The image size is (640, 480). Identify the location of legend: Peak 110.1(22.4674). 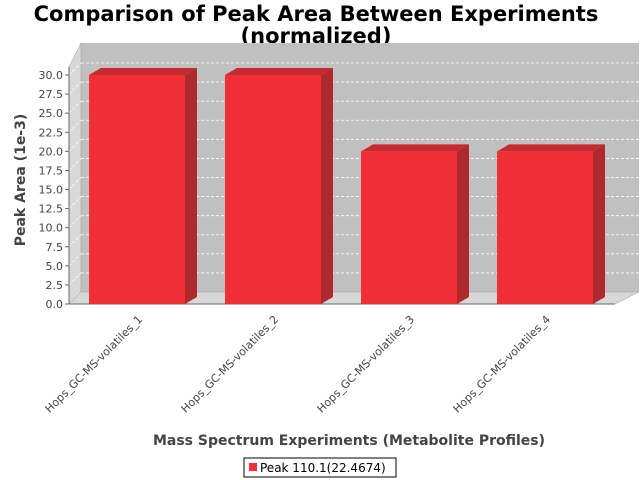
(320, 467).